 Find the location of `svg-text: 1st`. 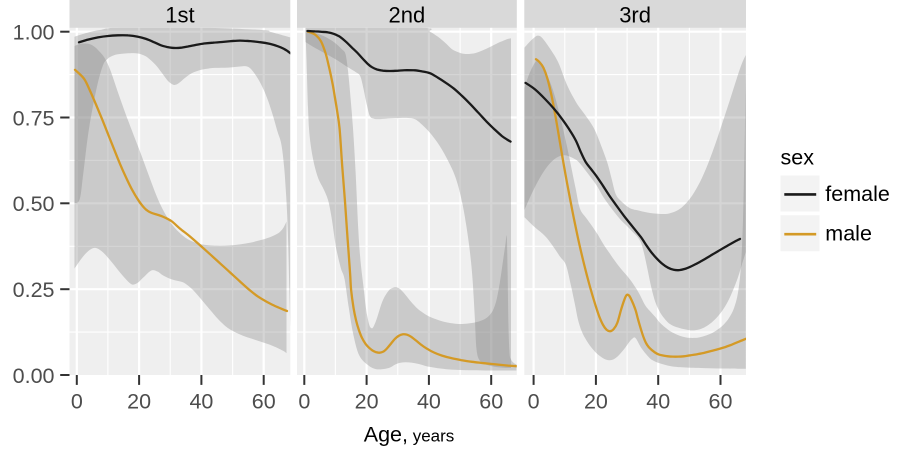

svg-text: 1st is located at coordinates (179, 14).